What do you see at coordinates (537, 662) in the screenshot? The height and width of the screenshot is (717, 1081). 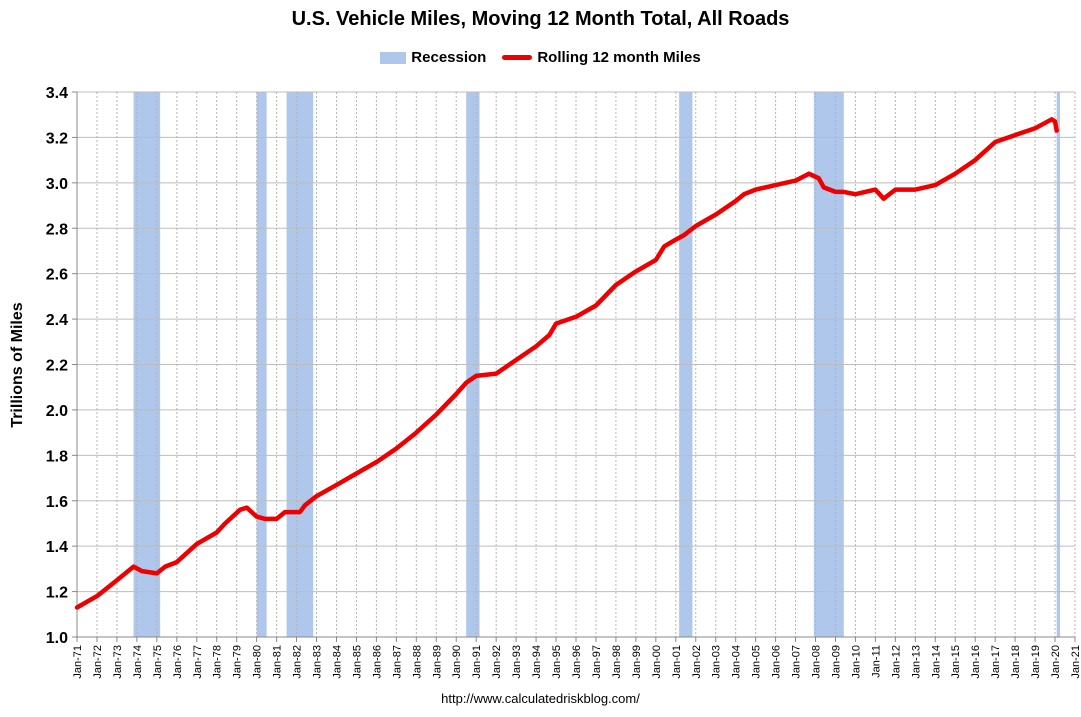 I see `x-tick-label: Jan-94` at bounding box center [537, 662].